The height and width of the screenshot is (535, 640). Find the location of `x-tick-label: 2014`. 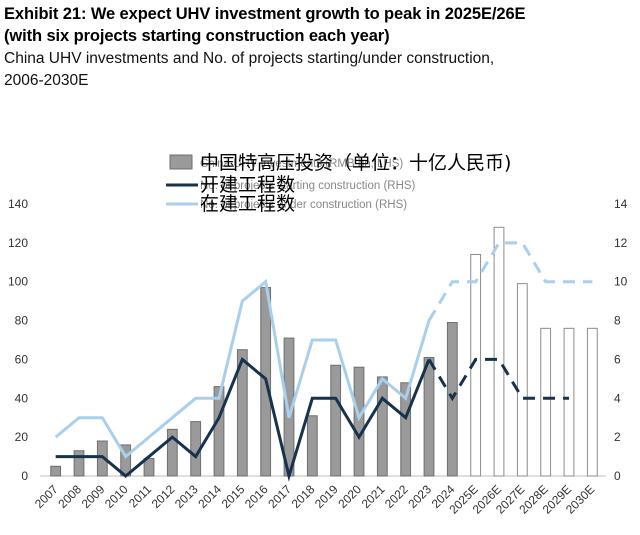

x-tick-label: 2014 is located at coordinates (209, 496).